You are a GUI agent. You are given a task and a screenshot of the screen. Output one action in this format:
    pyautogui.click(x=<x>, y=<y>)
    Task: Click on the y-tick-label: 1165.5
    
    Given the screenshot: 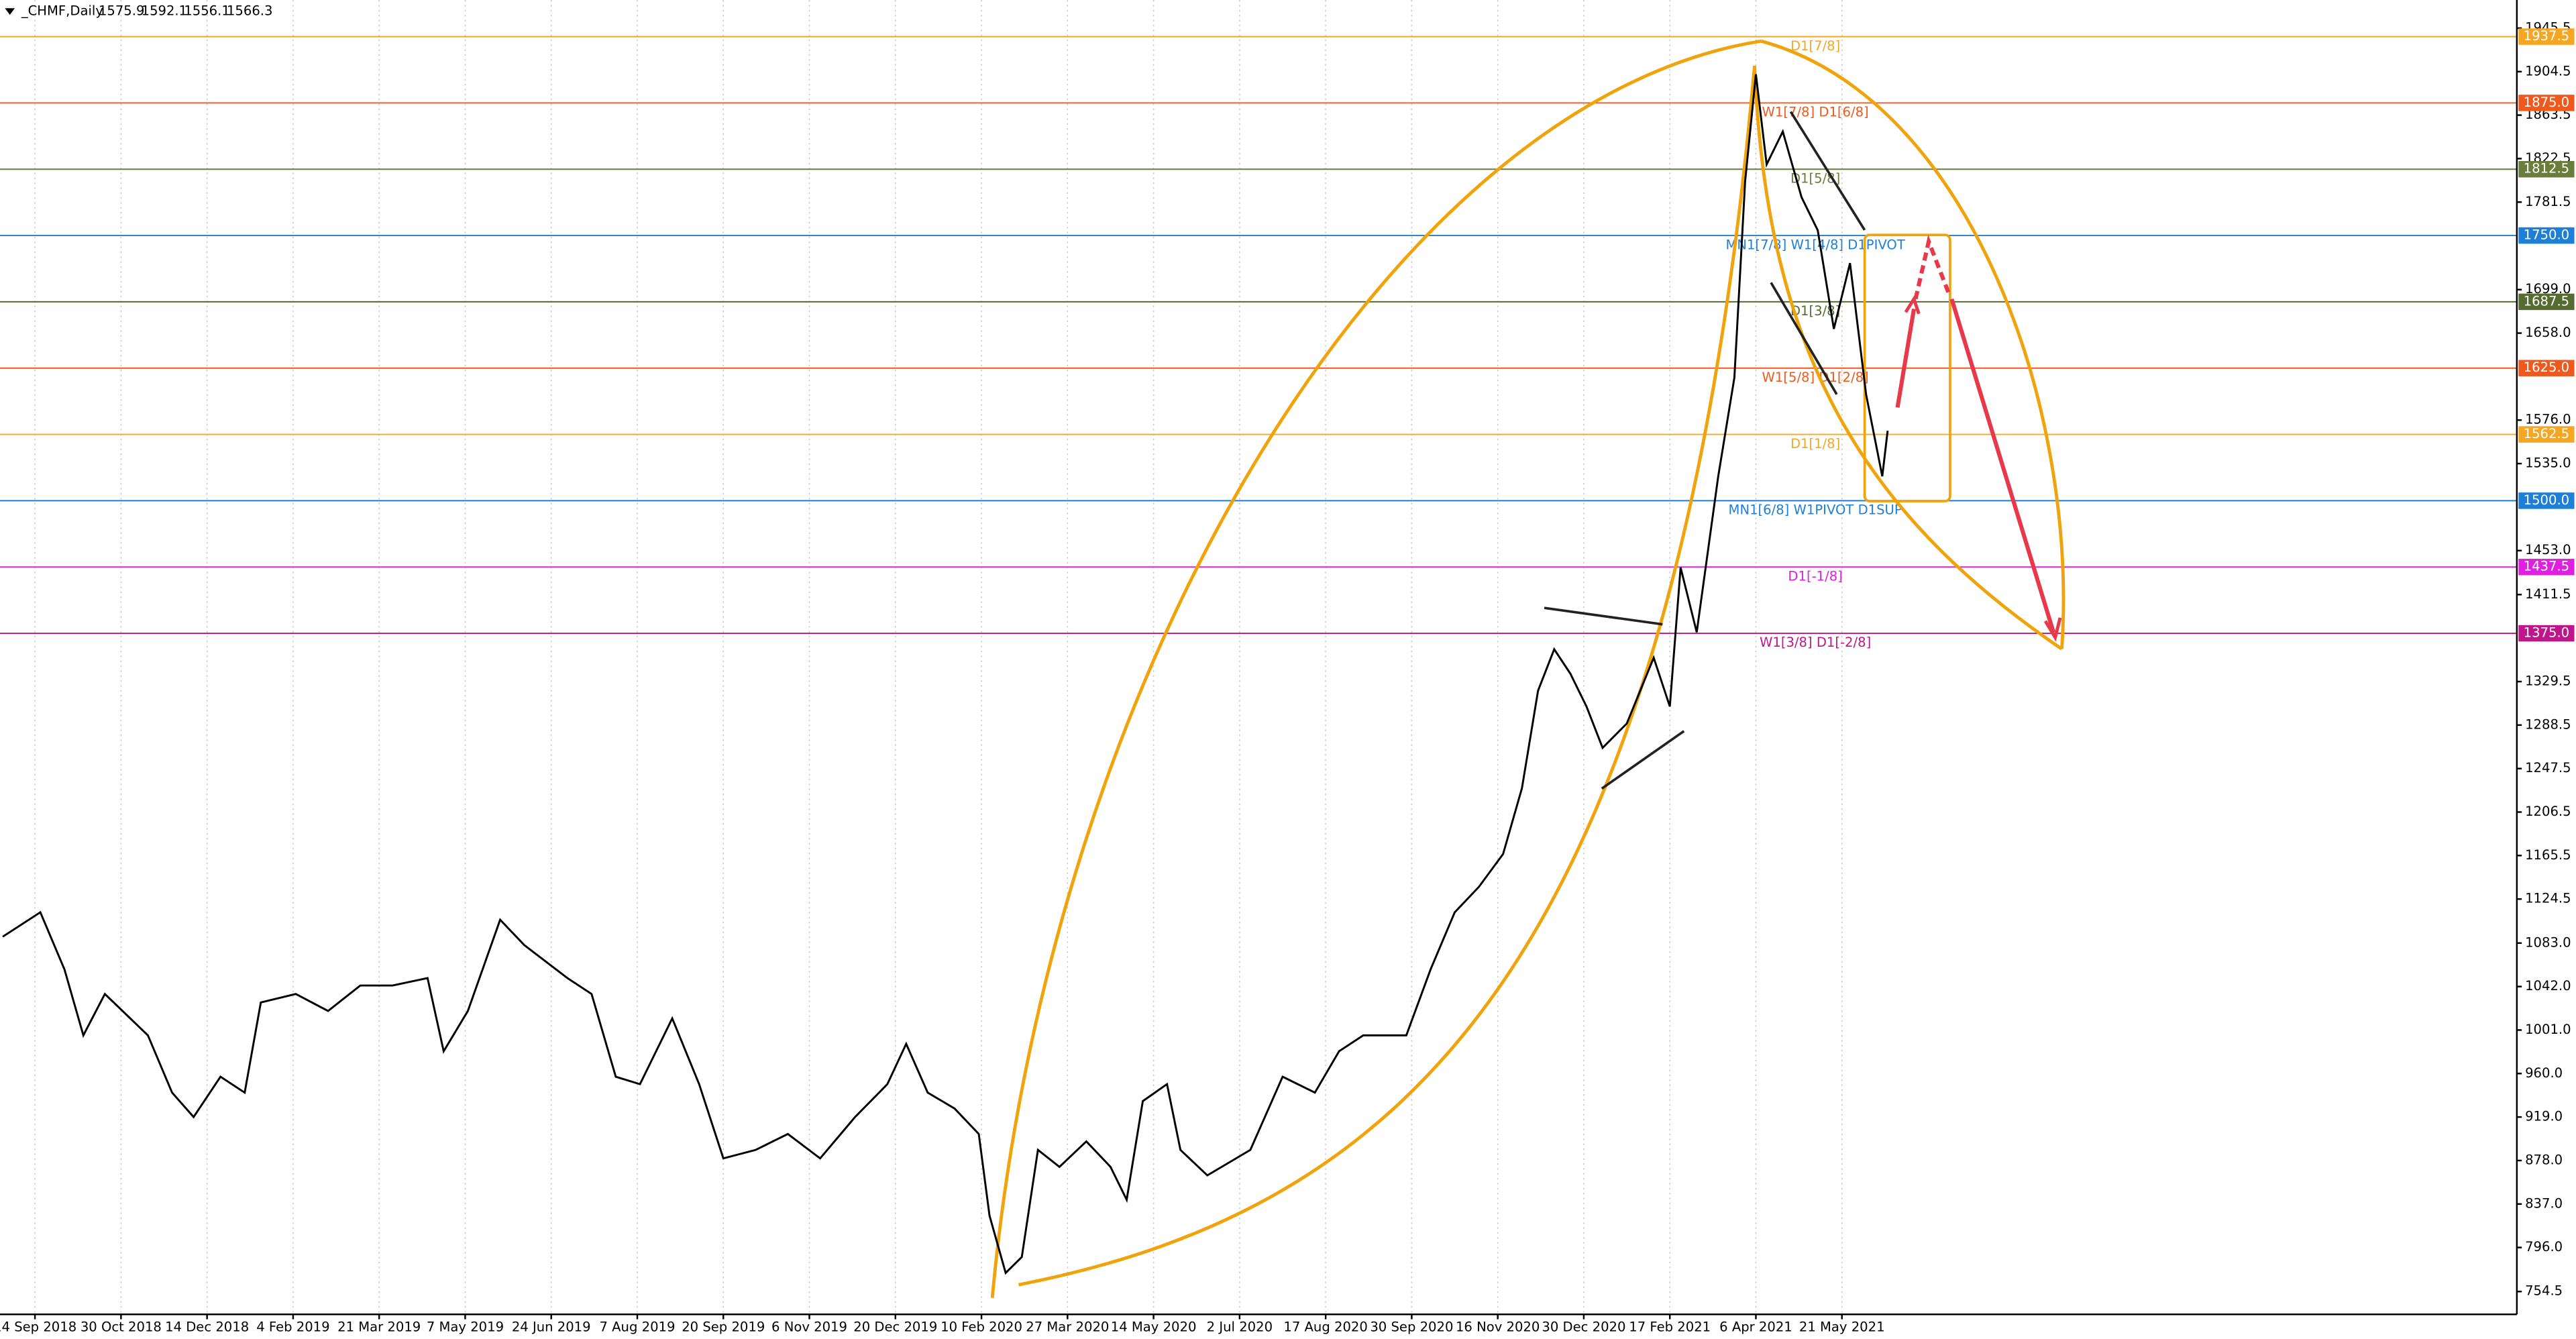 What is the action you would take?
    pyautogui.click(x=2548, y=855)
    